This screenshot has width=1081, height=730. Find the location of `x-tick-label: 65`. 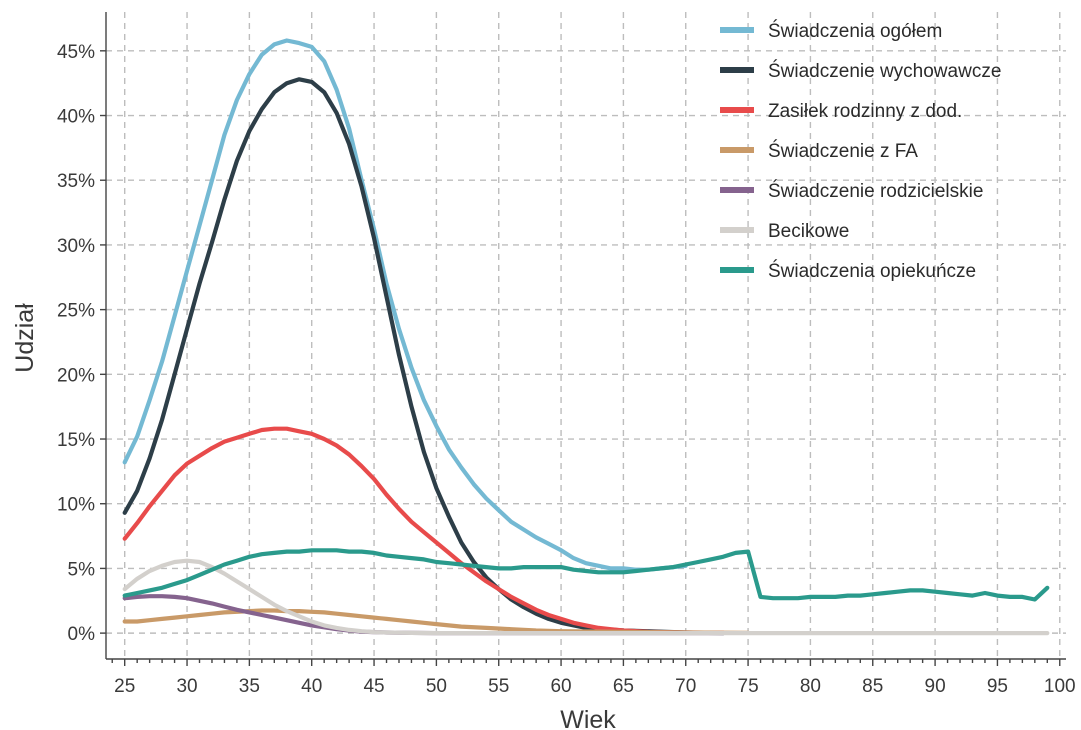

x-tick-label: 65 is located at coordinates (623, 686).